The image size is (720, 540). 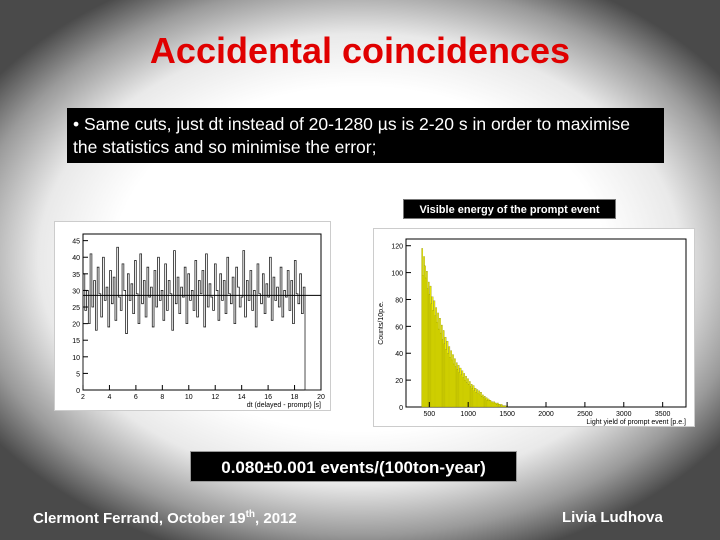 What do you see at coordinates (612, 517) in the screenshot?
I see `footer-right: Livia Ludhova` at bounding box center [612, 517].